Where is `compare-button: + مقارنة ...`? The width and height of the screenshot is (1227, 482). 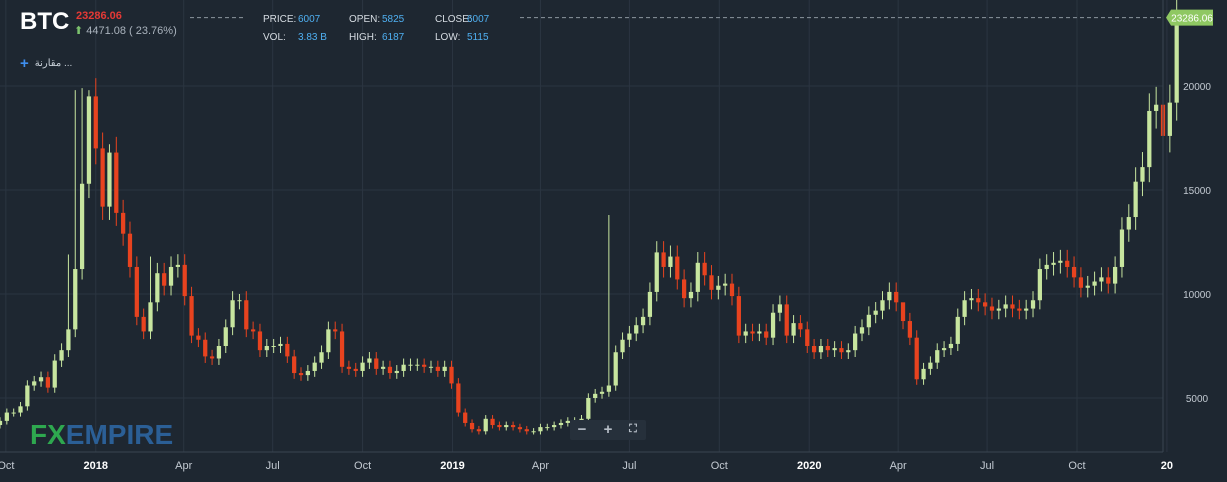
compare-button: + مقارنة ... is located at coordinates (46, 63).